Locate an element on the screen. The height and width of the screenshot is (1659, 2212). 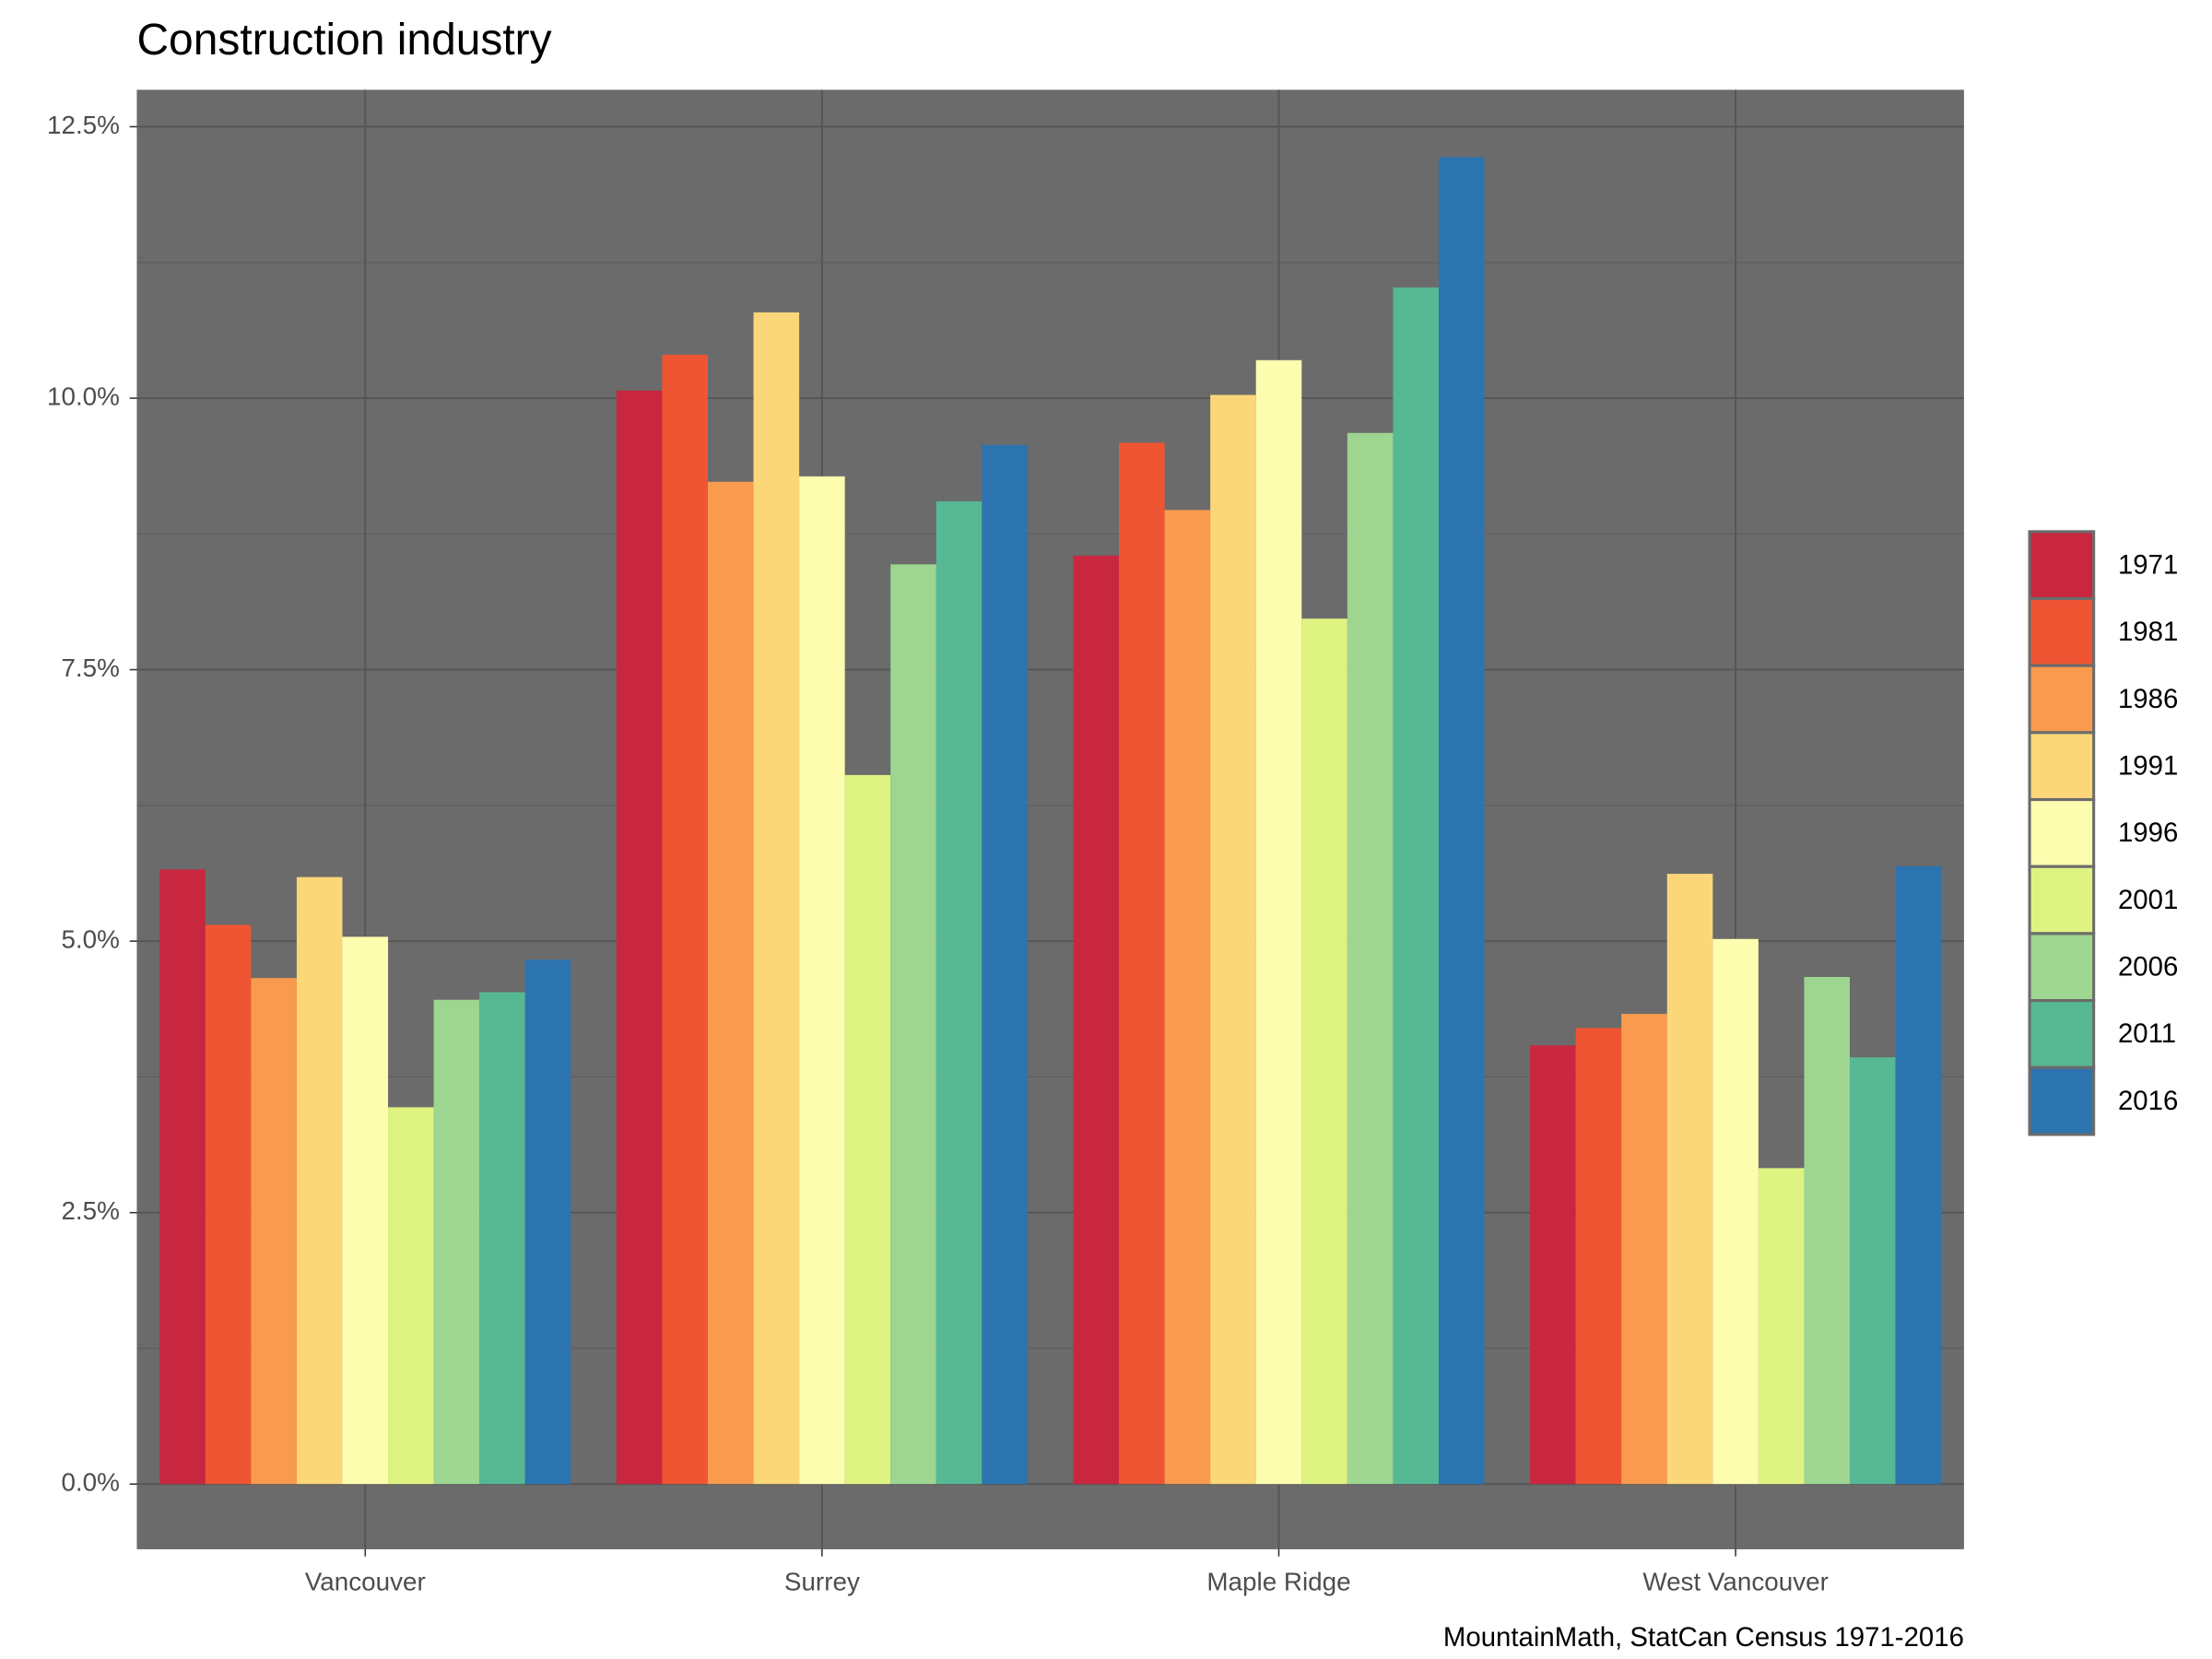
legend-label: 1996 is located at coordinates (2148, 833).